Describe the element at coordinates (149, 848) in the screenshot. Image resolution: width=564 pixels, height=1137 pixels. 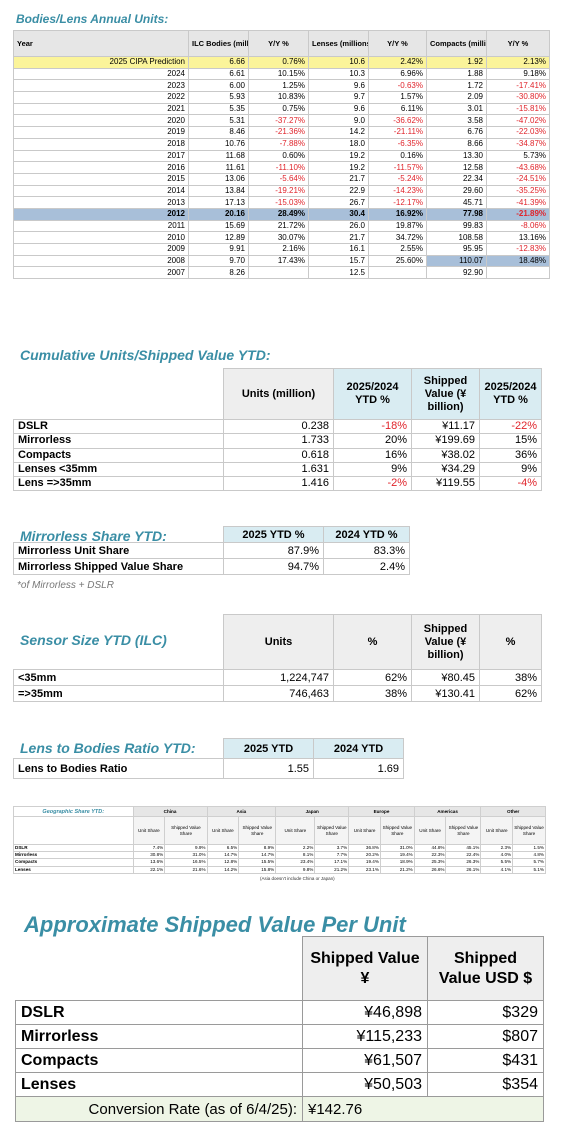
I see `geo-value-cell: 7.4%` at that location.